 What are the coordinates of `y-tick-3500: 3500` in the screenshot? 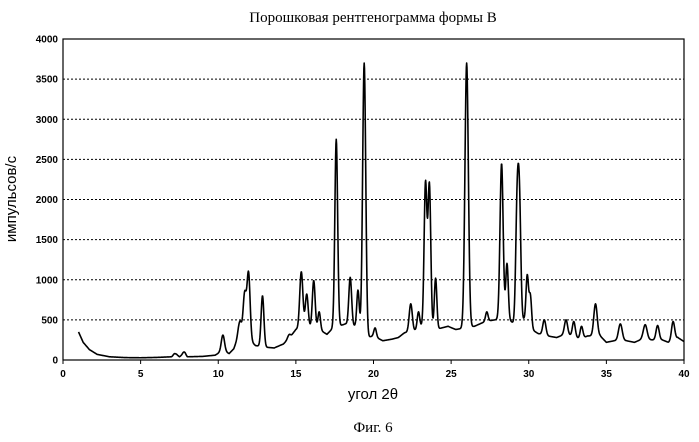 It's located at (47, 80).